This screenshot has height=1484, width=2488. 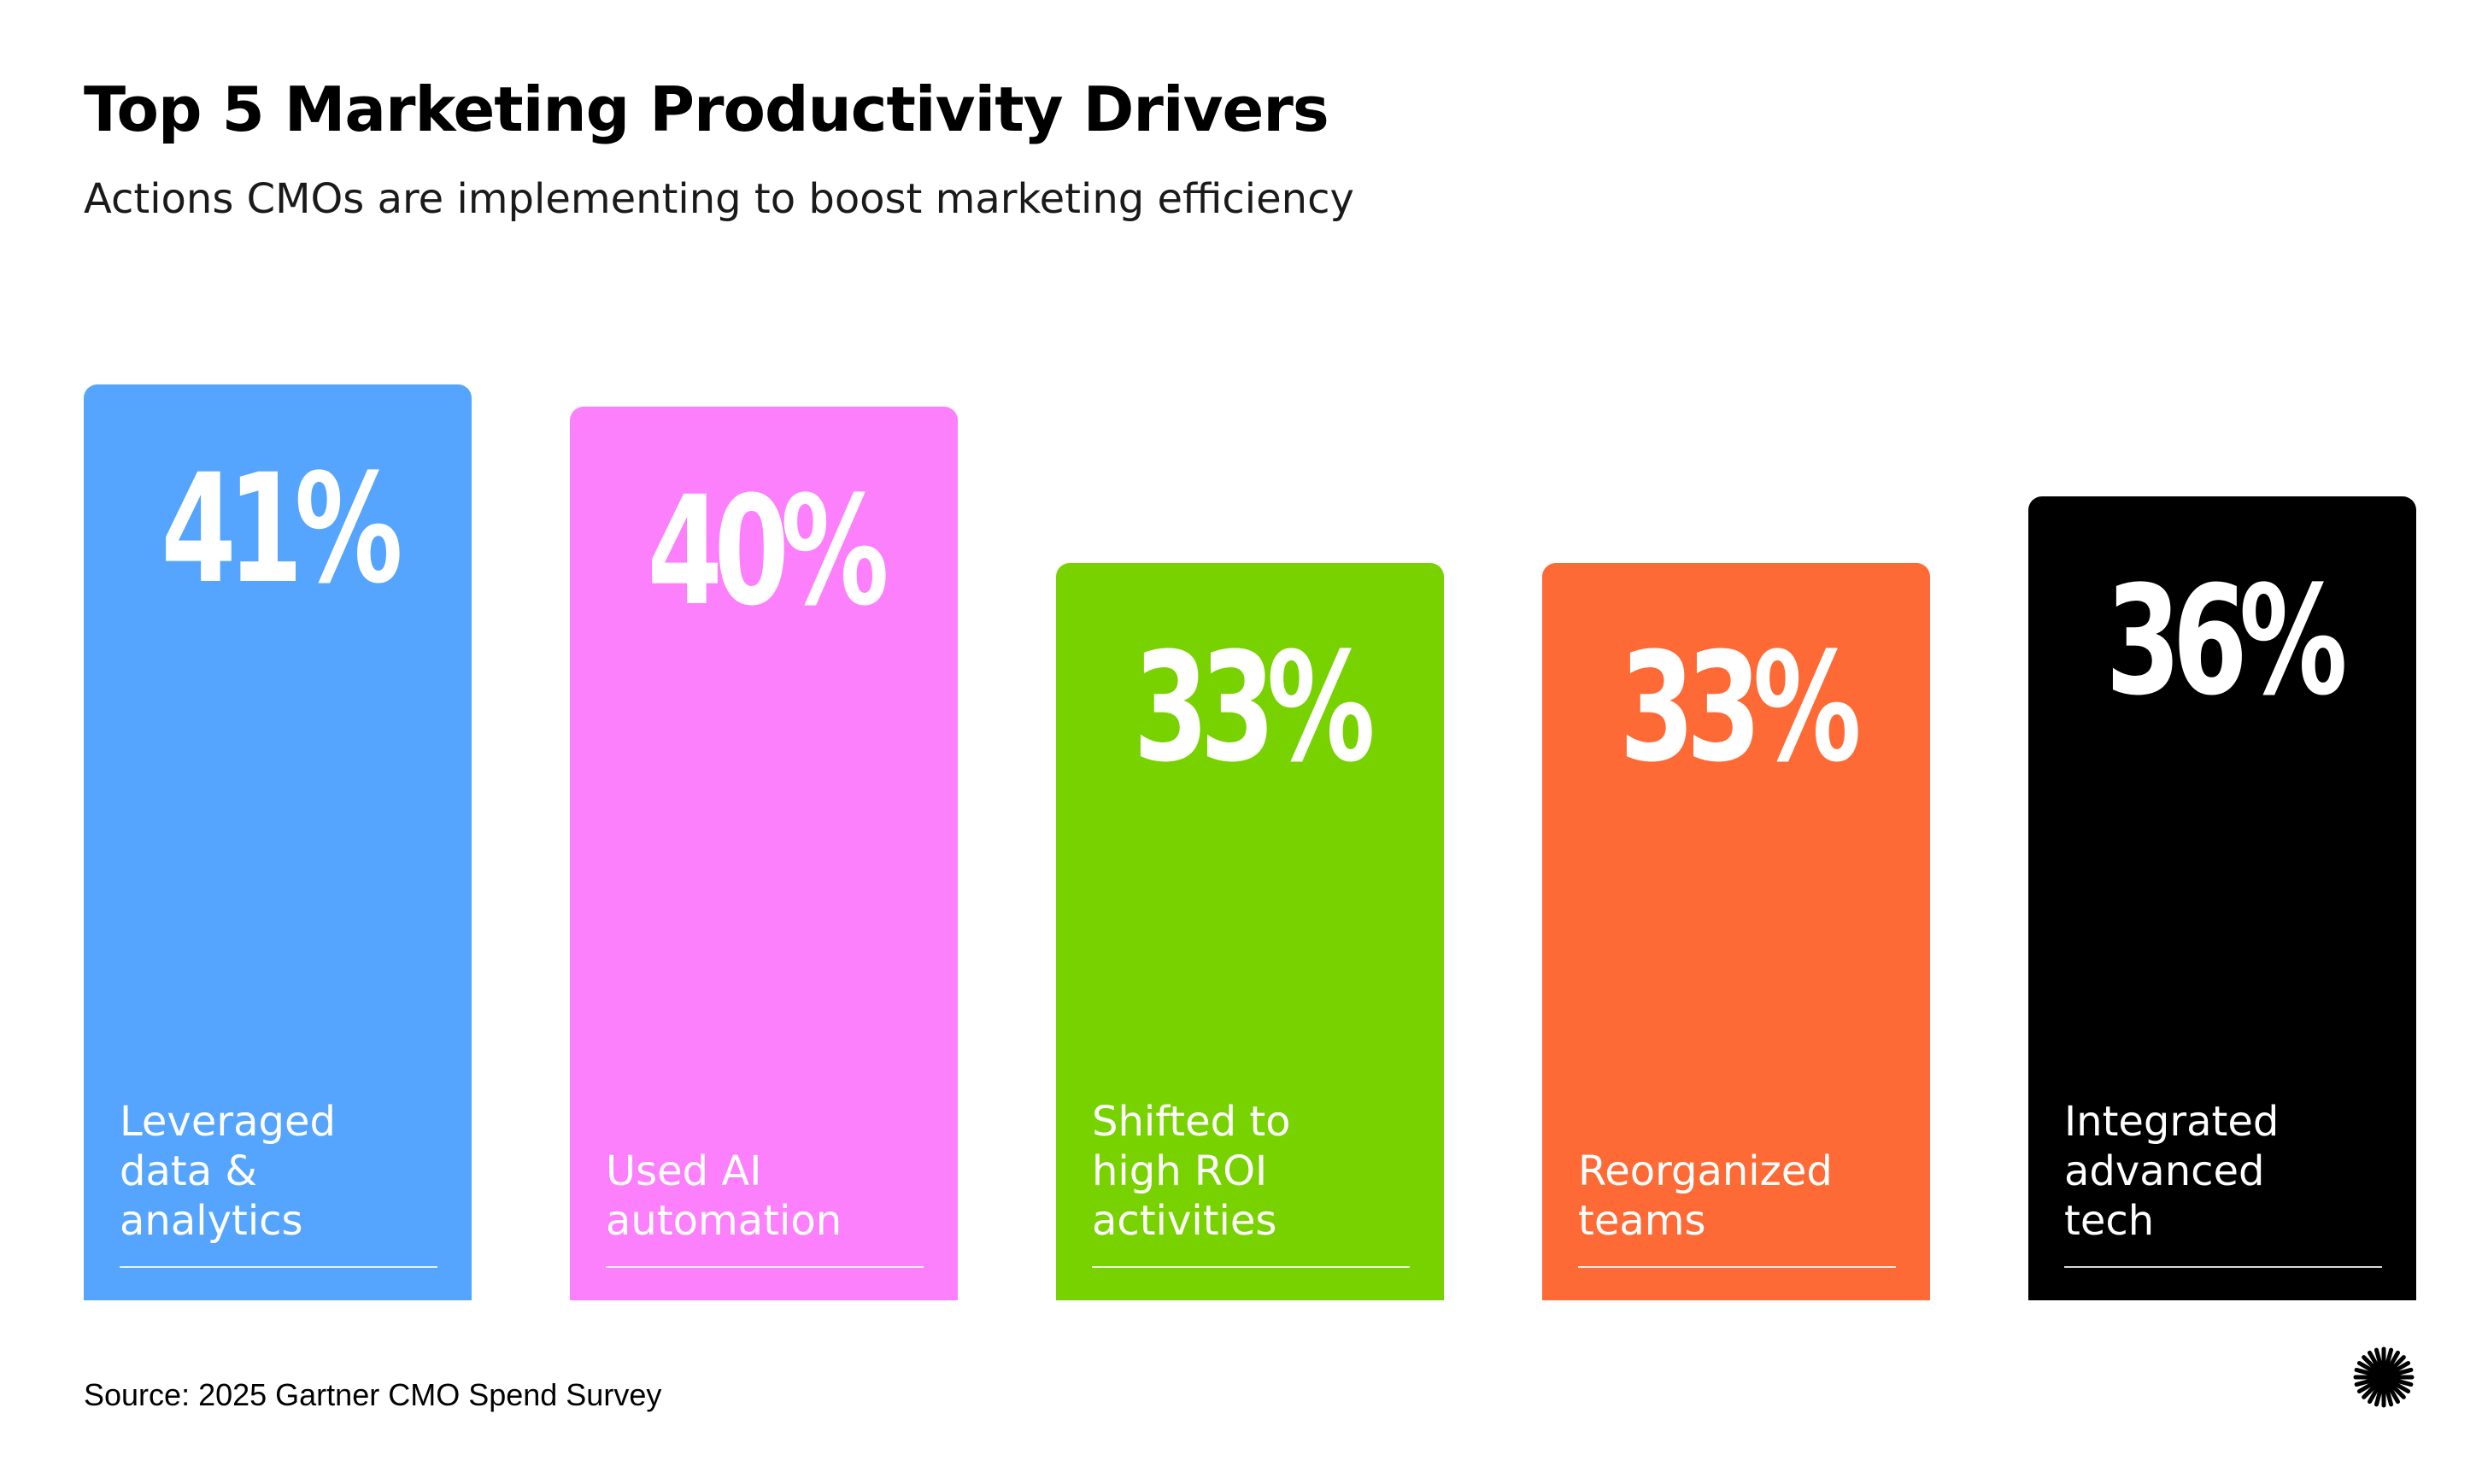 What do you see at coordinates (228, 1171) in the screenshot?
I see `bar-category-label: Leveraged data & analytics` at bounding box center [228, 1171].